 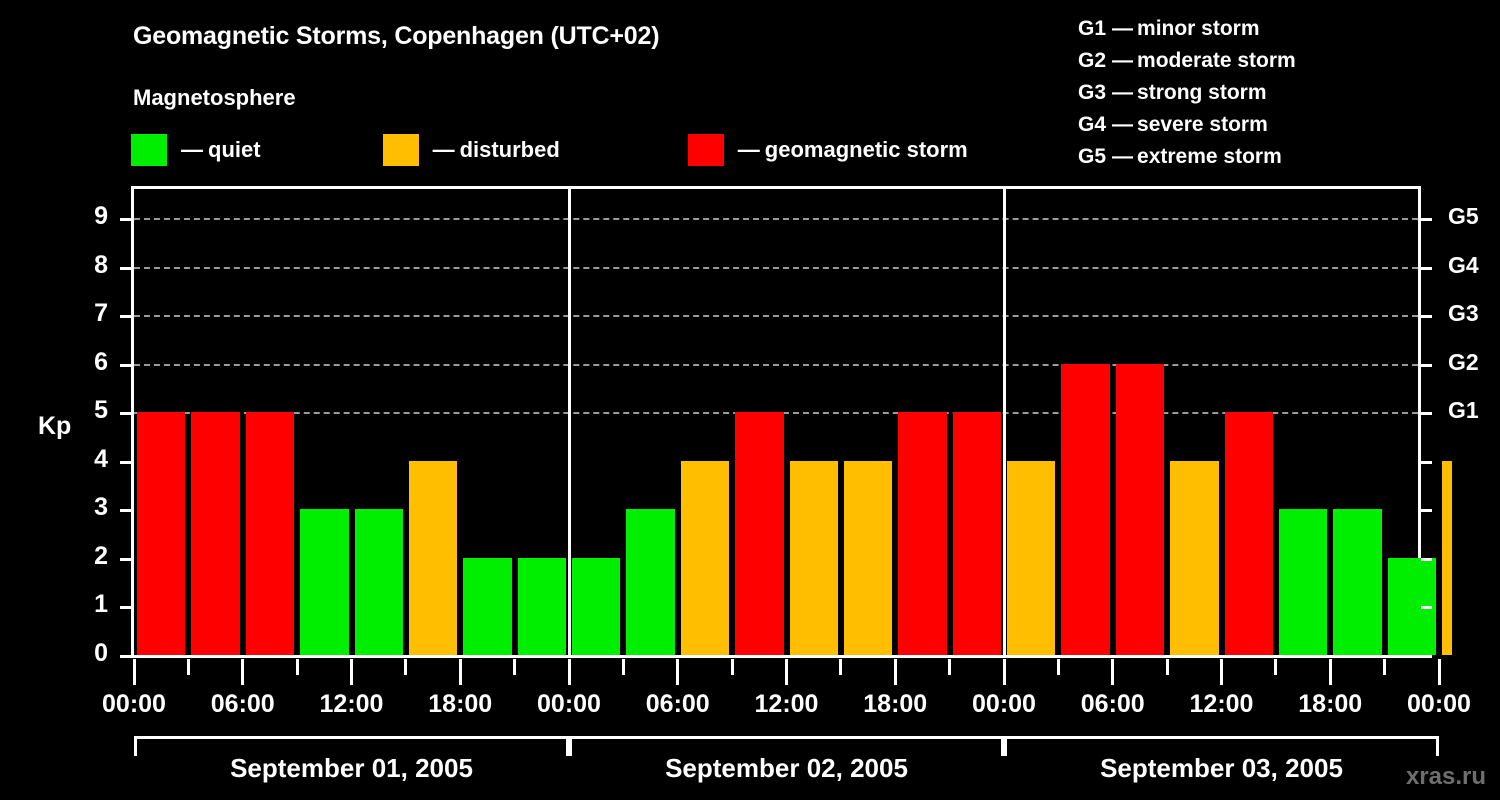 I want to click on g-tick-label-g3: G3, so click(x=1463, y=313).